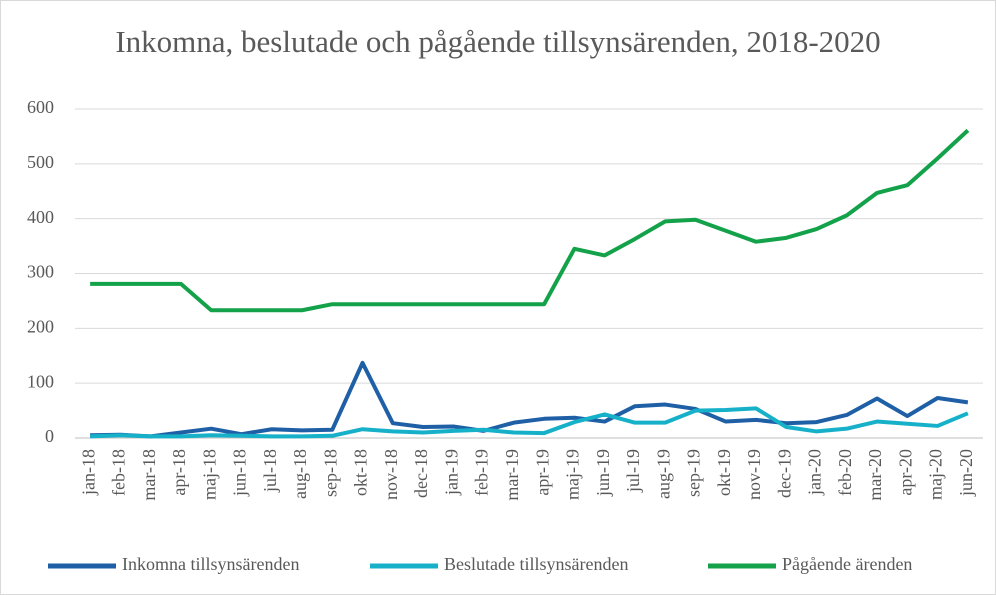 This screenshot has width=996, height=595. Describe the element at coordinates (40, 326) in the screenshot. I see `y-tick-label: 200` at that location.